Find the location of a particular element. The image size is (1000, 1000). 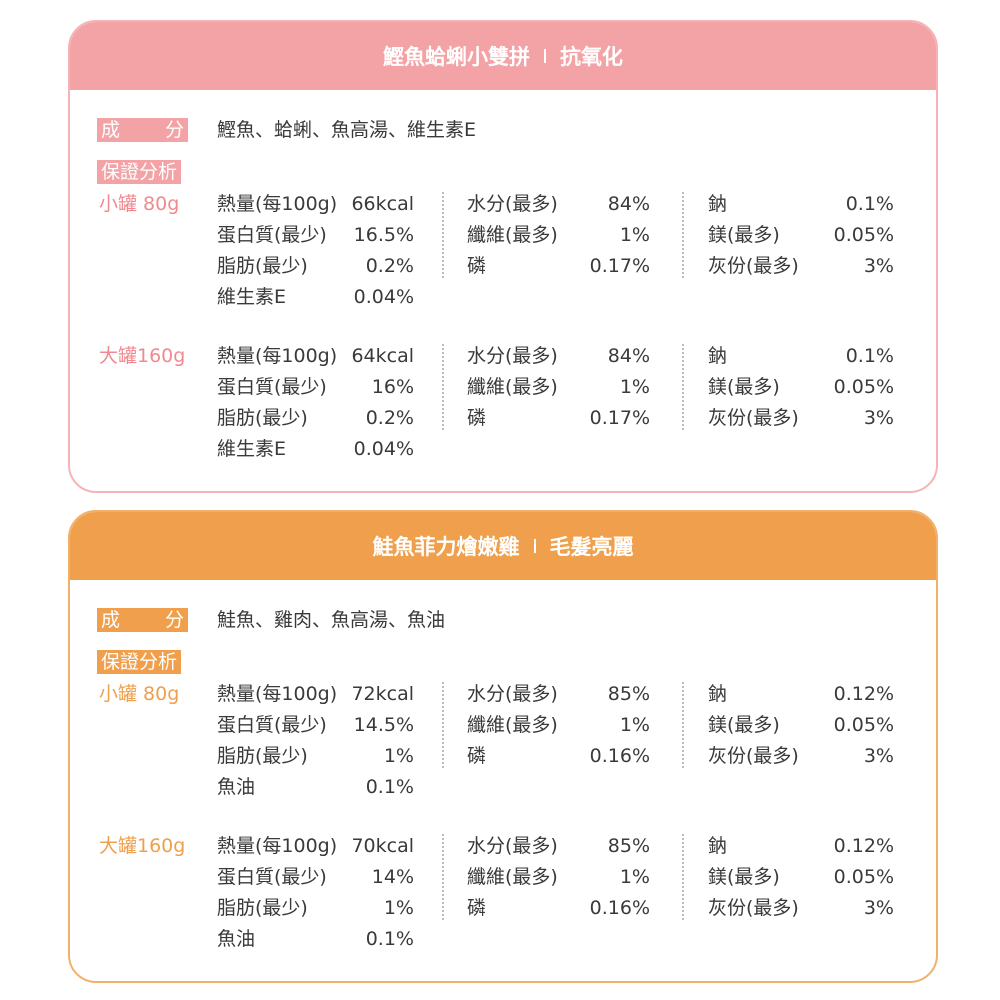

nutrient-value: 66kcal is located at coordinates (382, 204).